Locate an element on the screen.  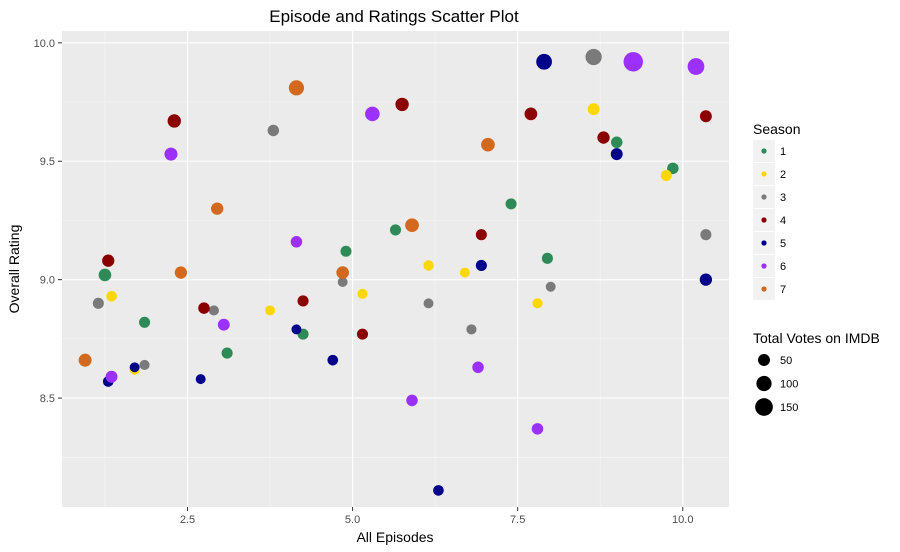
season-legend-label: 6 is located at coordinates (783, 267).